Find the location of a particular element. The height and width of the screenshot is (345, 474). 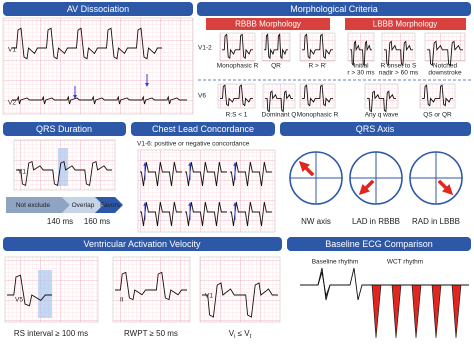

subtitle: V1-6: positive or negative concordance is located at coordinates (193, 144).